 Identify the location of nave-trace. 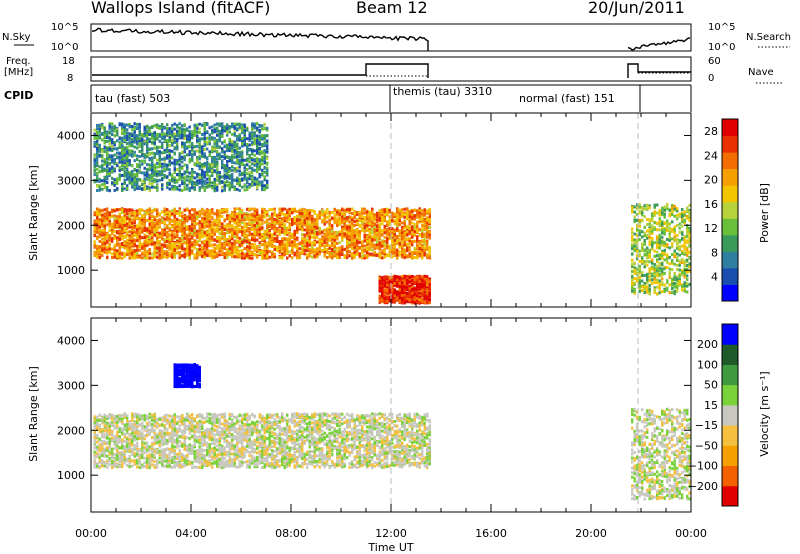
(528, 74).